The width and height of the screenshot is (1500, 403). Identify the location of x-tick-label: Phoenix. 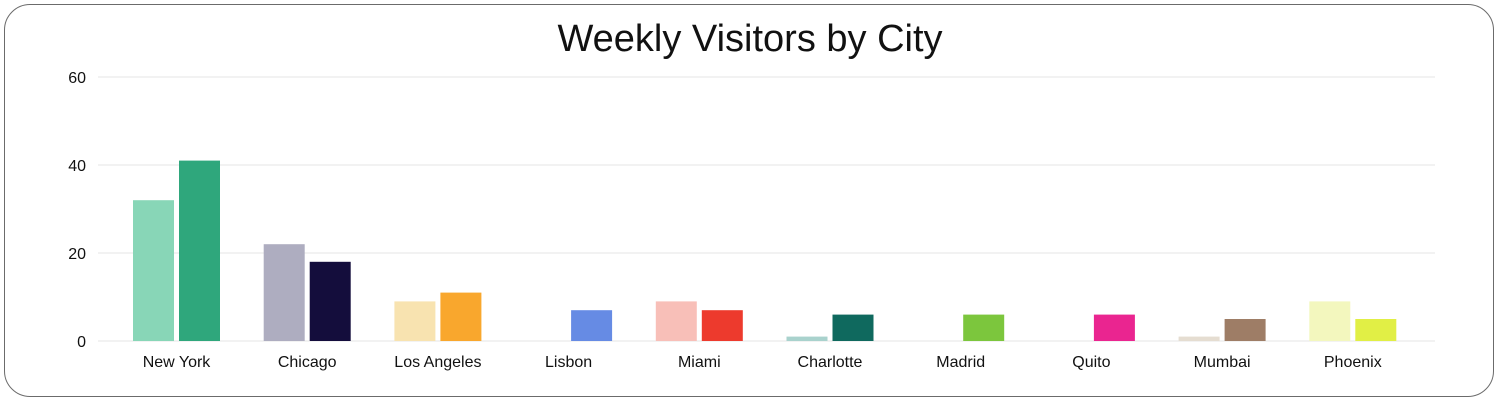
(1353, 362).